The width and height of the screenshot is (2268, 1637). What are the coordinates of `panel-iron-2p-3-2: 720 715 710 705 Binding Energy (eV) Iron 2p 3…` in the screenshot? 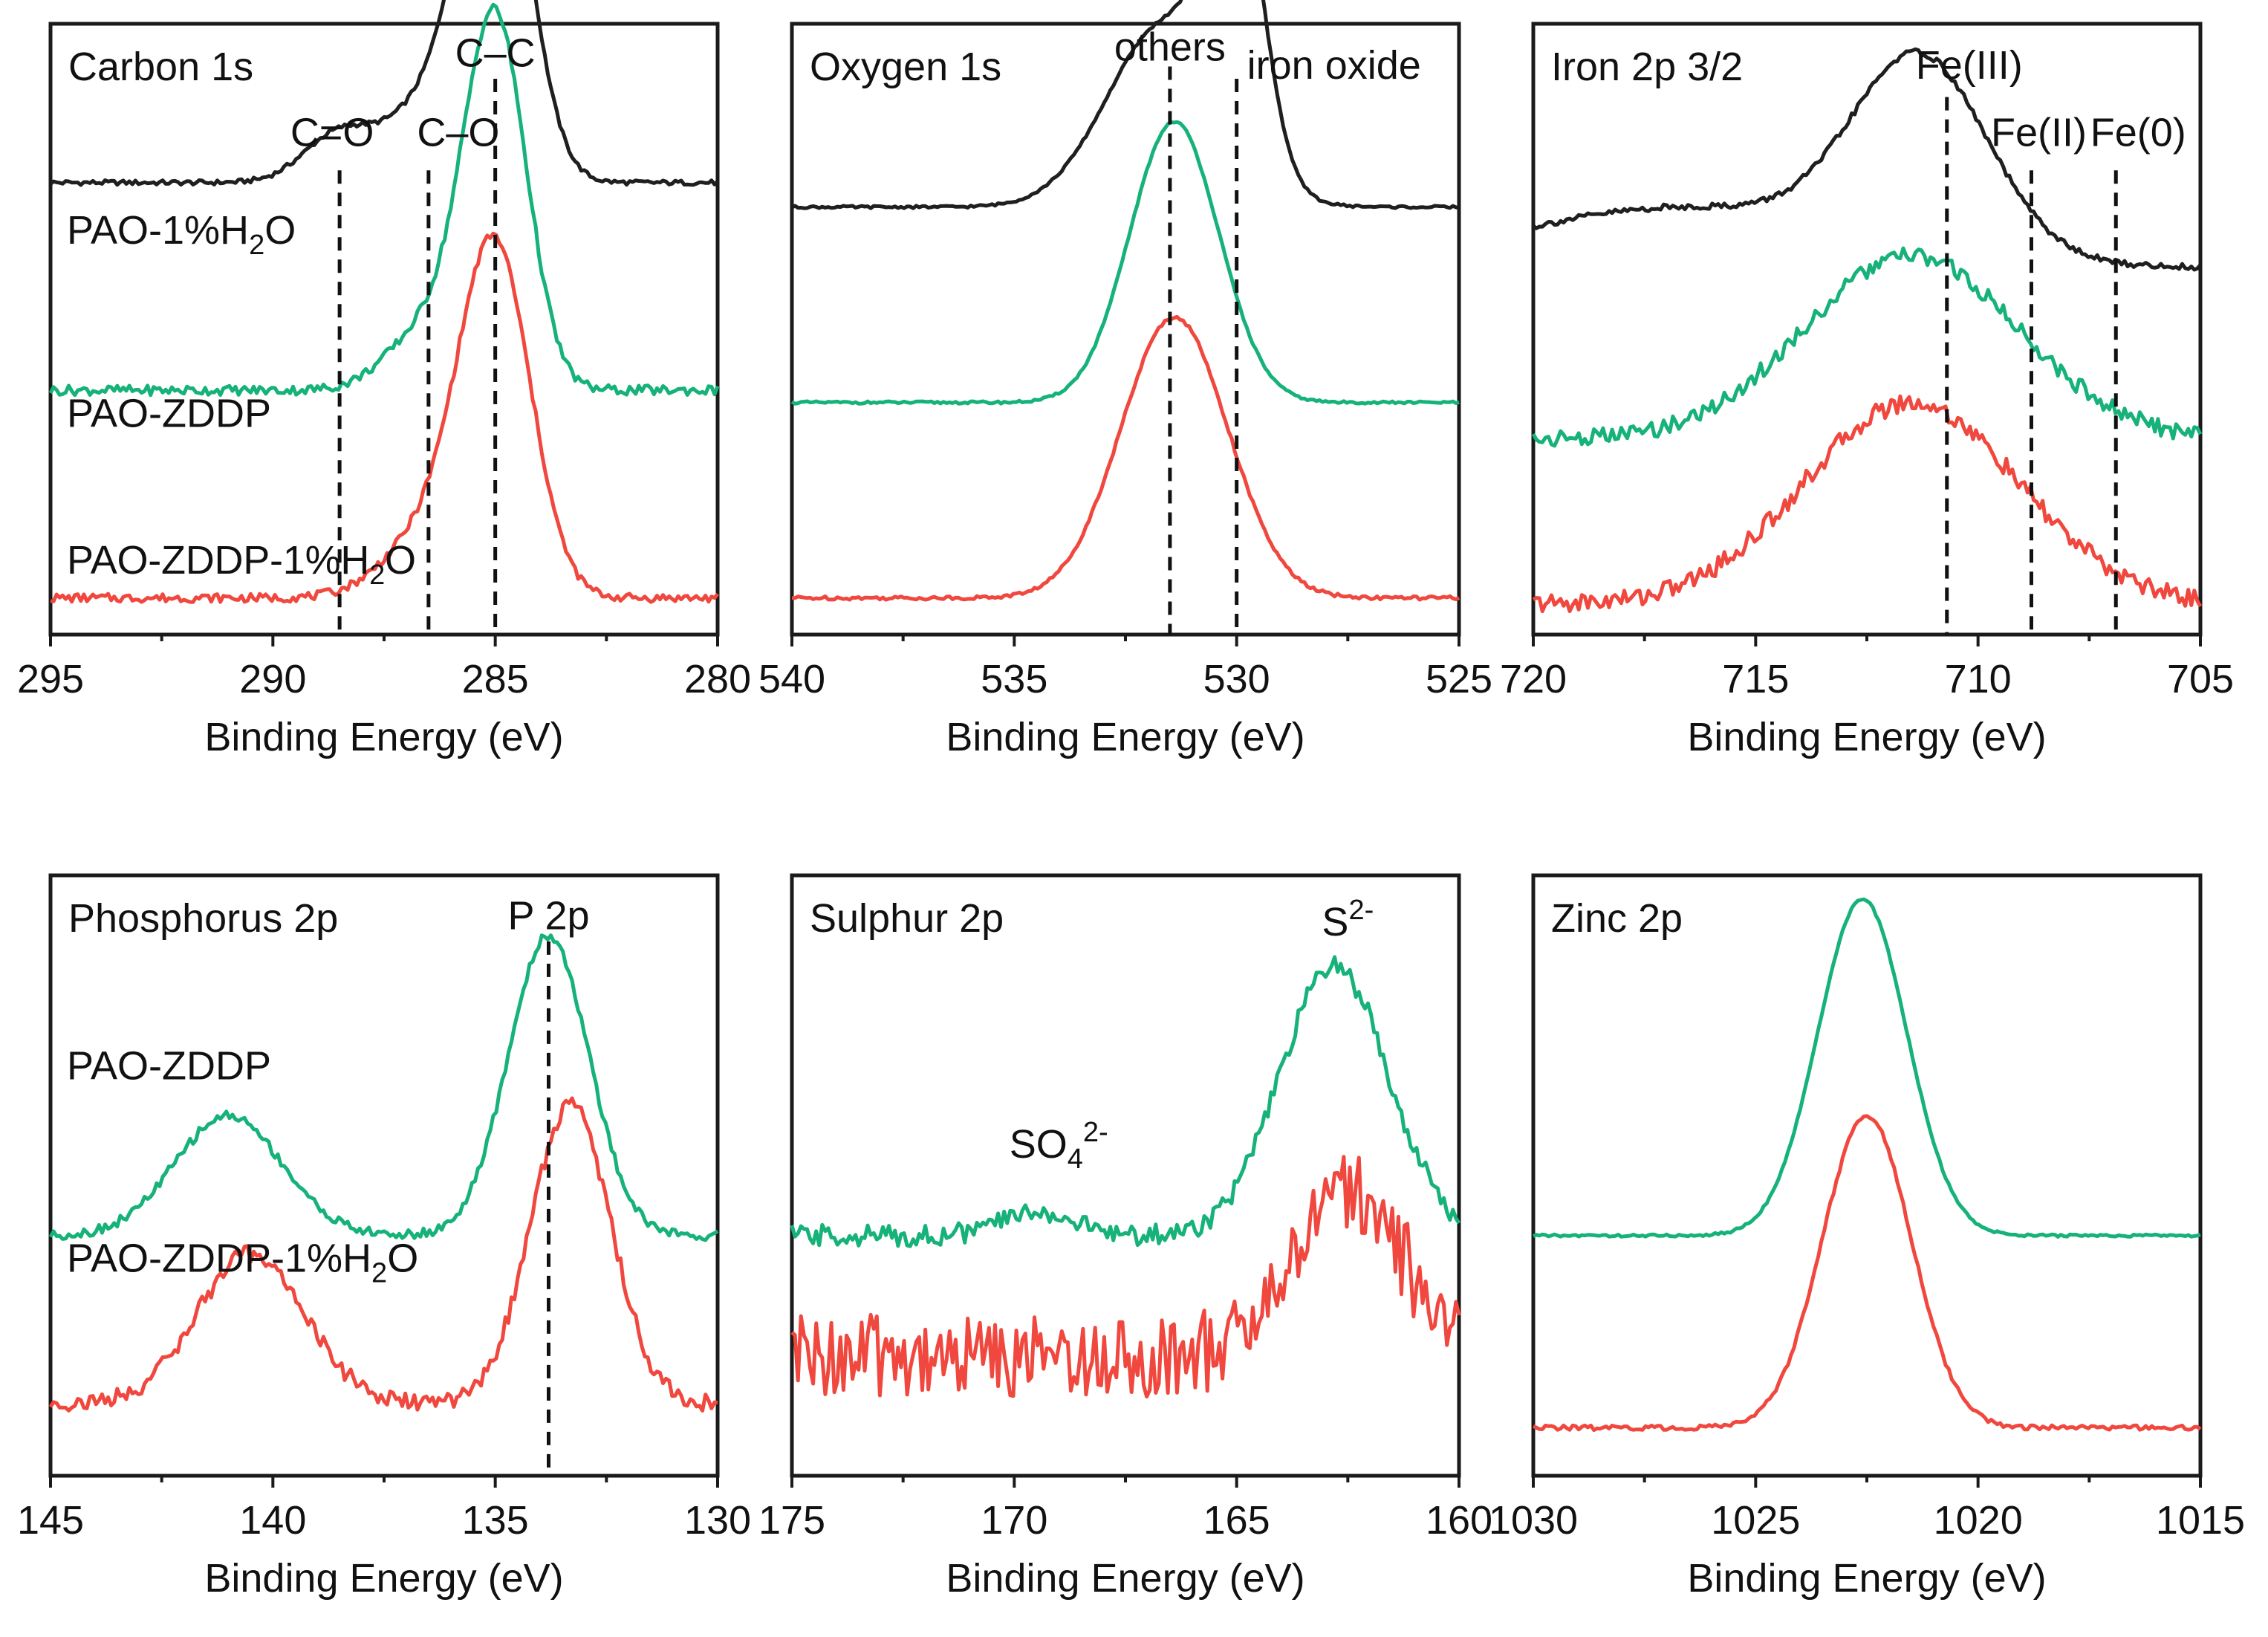 It's located at (1867, 390).